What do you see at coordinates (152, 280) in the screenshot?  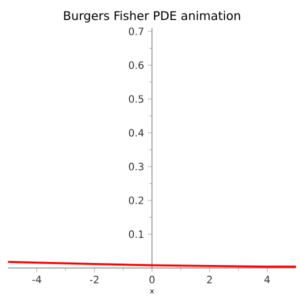 I see `x-tick-label: 0` at bounding box center [152, 280].